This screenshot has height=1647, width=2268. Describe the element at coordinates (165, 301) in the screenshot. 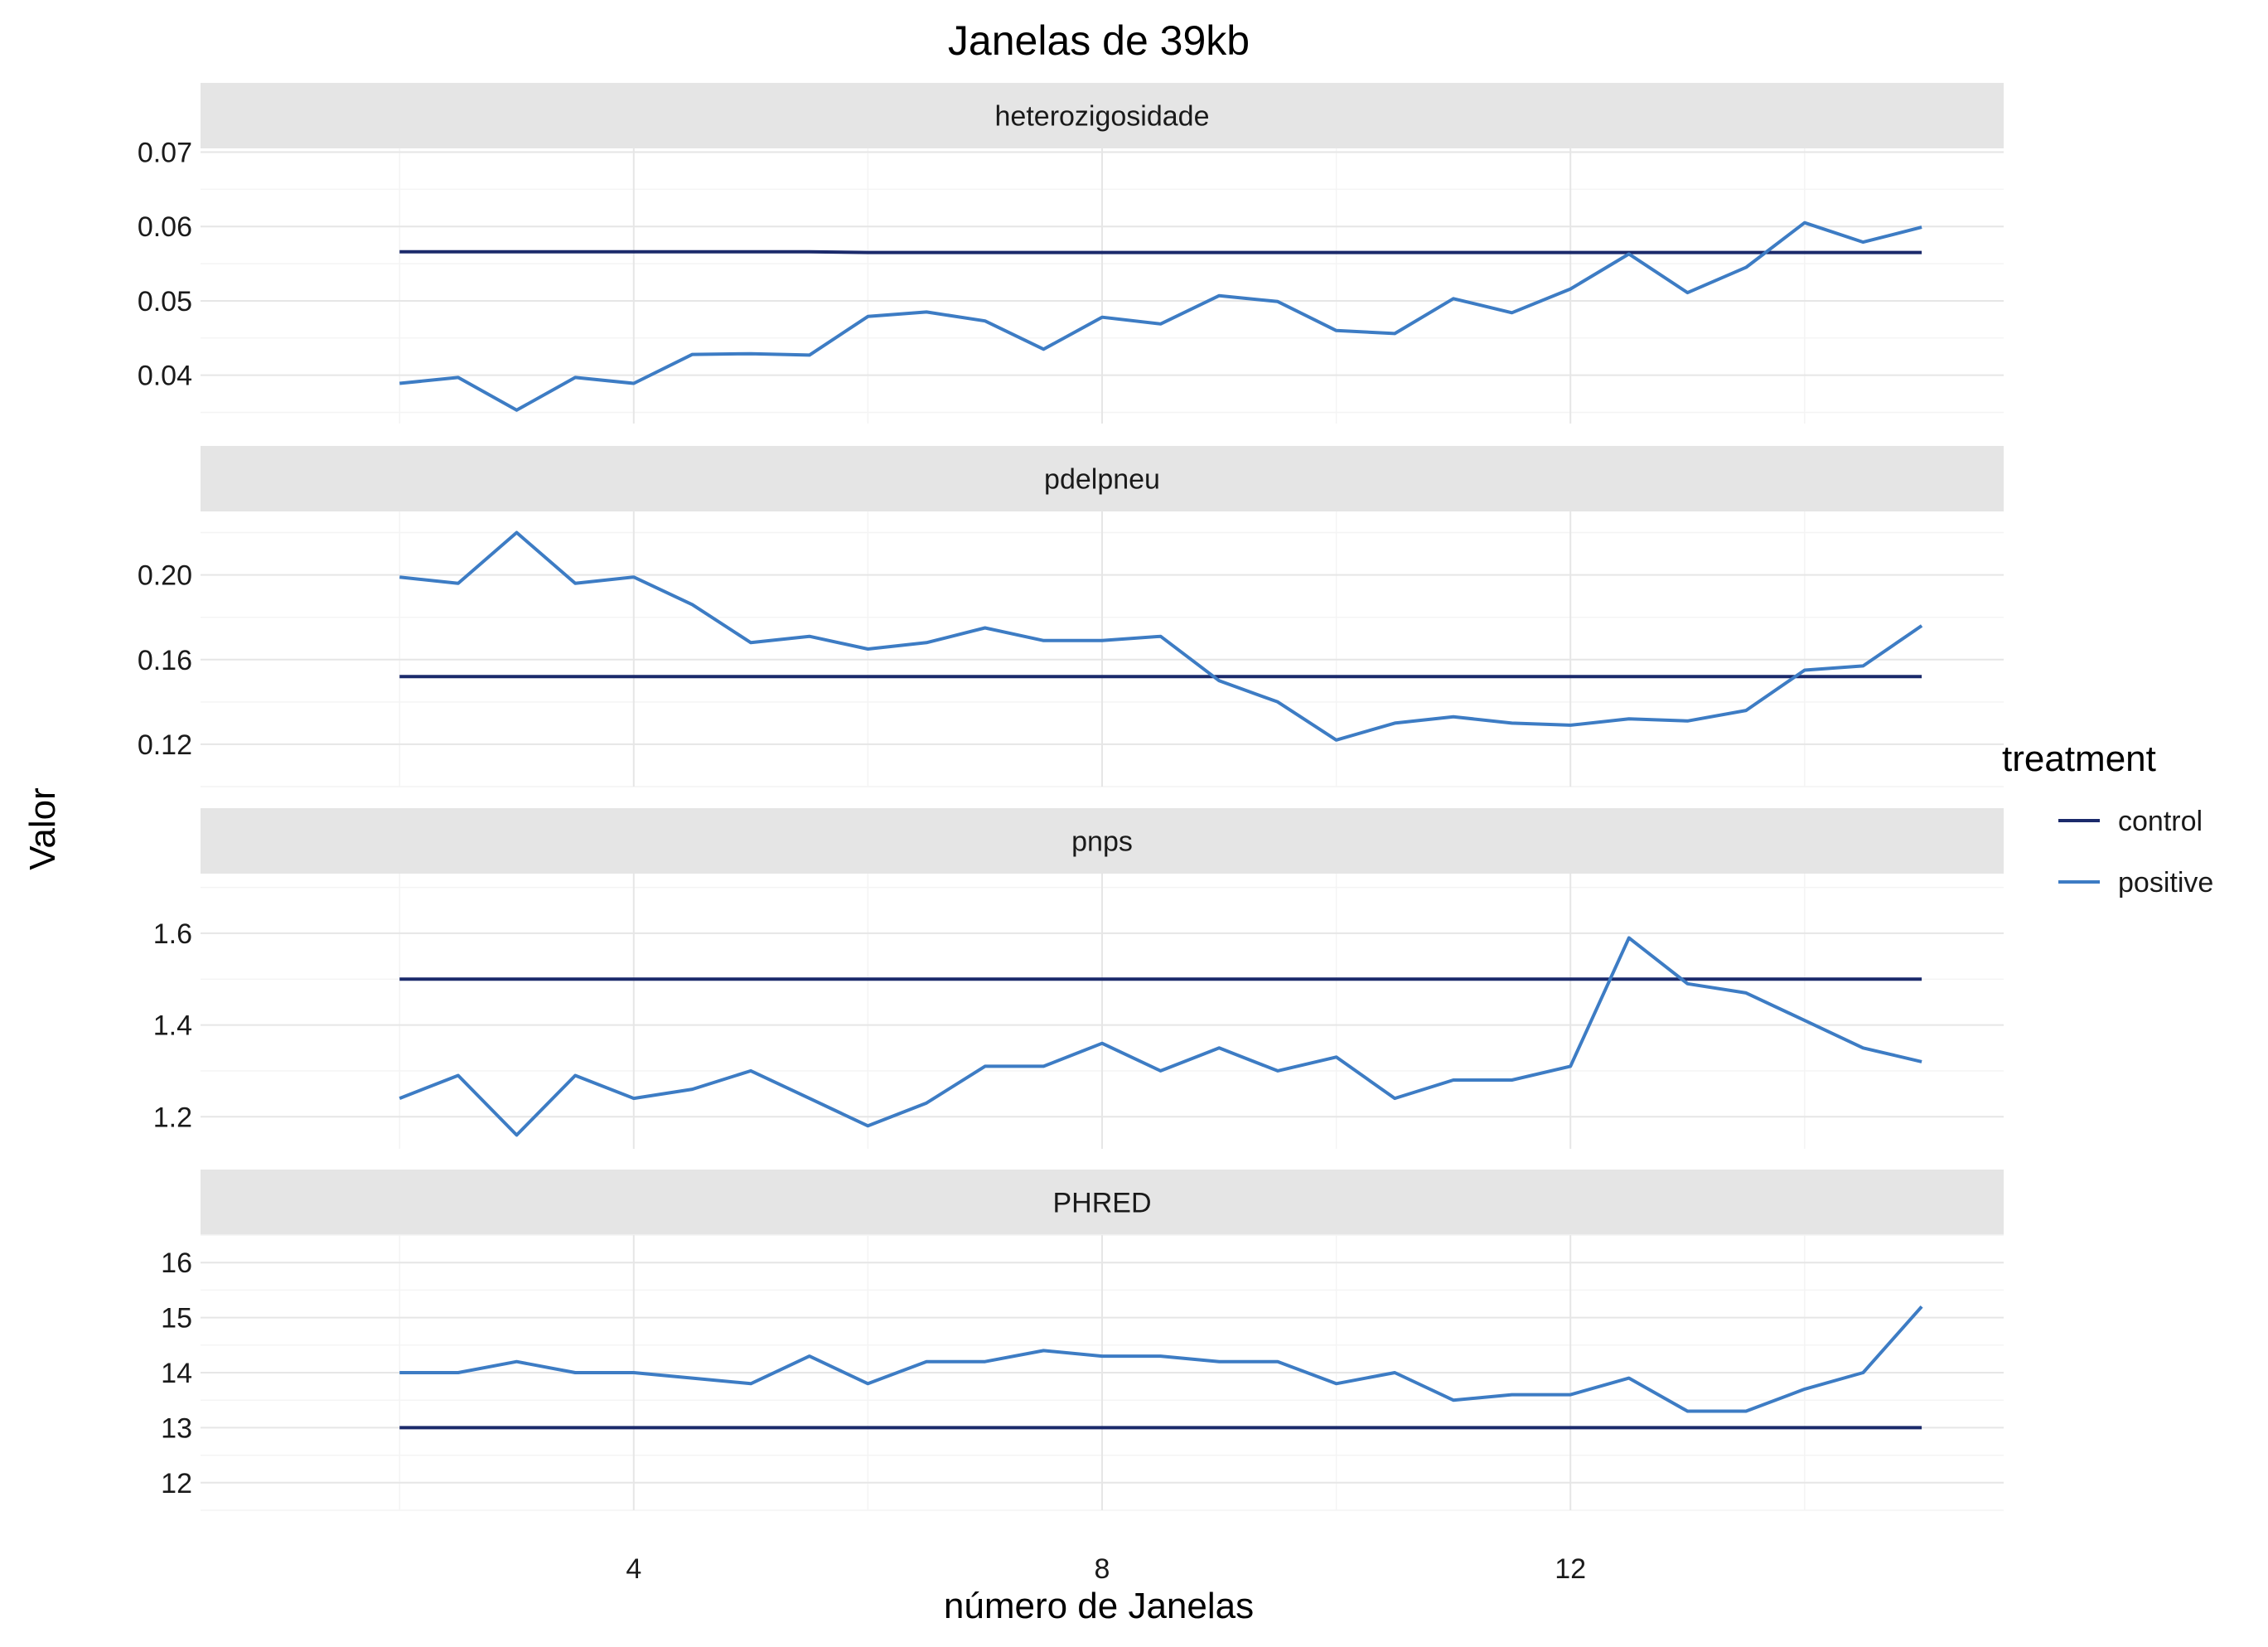

I see `y-tick-label: 0.05` at that location.